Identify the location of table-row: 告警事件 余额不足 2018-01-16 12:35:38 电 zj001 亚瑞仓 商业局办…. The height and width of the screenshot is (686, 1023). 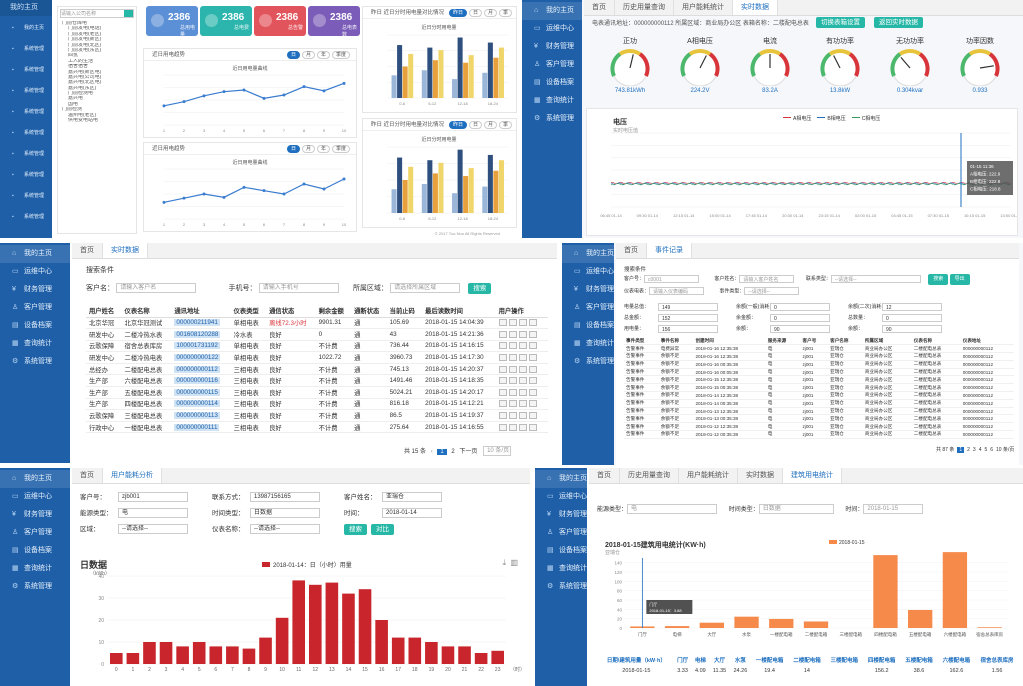
(819, 356).